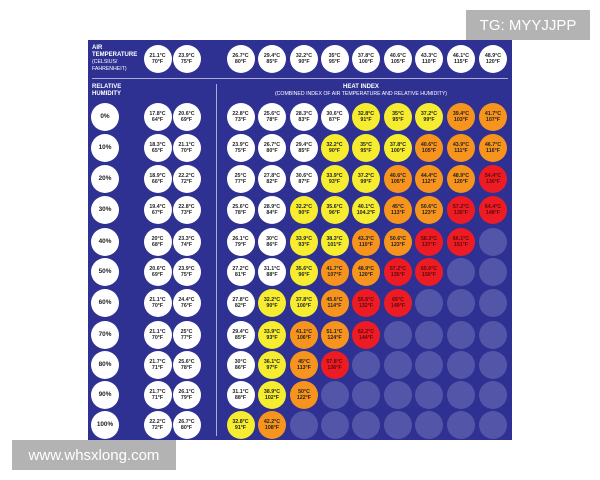 The height and width of the screenshot is (480, 600). What do you see at coordinates (157, 213) in the screenshot?
I see `heat-index-fahrenheit: 67°F` at bounding box center [157, 213].